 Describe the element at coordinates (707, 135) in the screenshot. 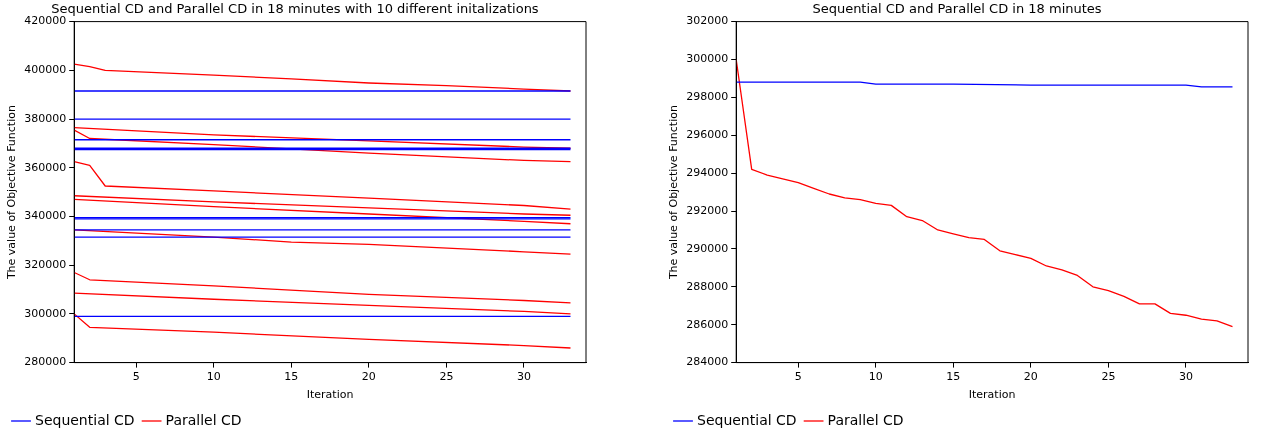

I see `y-tick-label: 296000` at that location.